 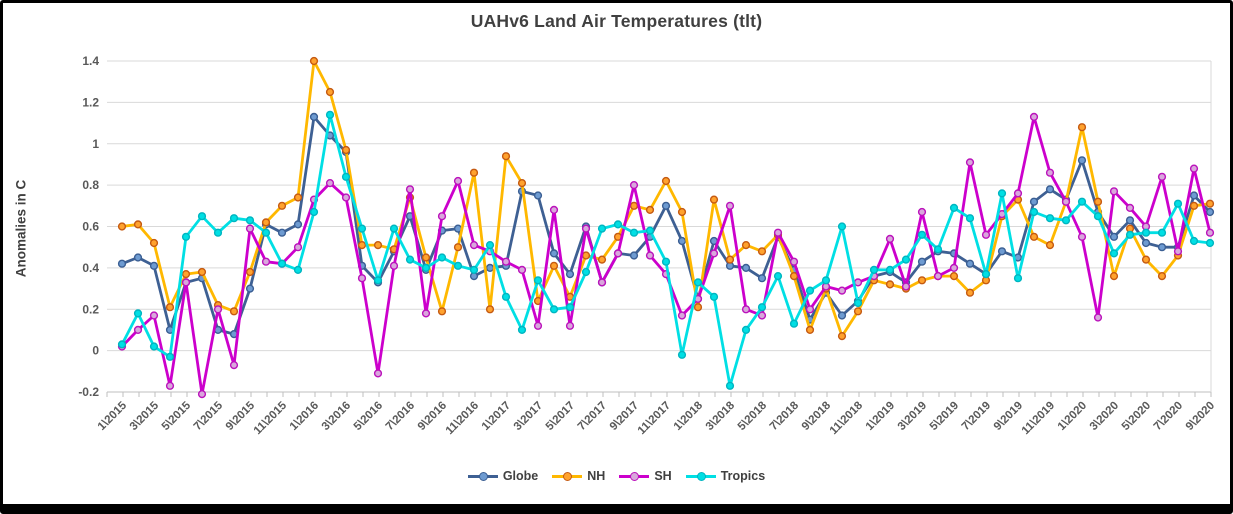 What do you see at coordinates (90, 227) in the screenshot?
I see `y-tick-label: 0.6` at bounding box center [90, 227].